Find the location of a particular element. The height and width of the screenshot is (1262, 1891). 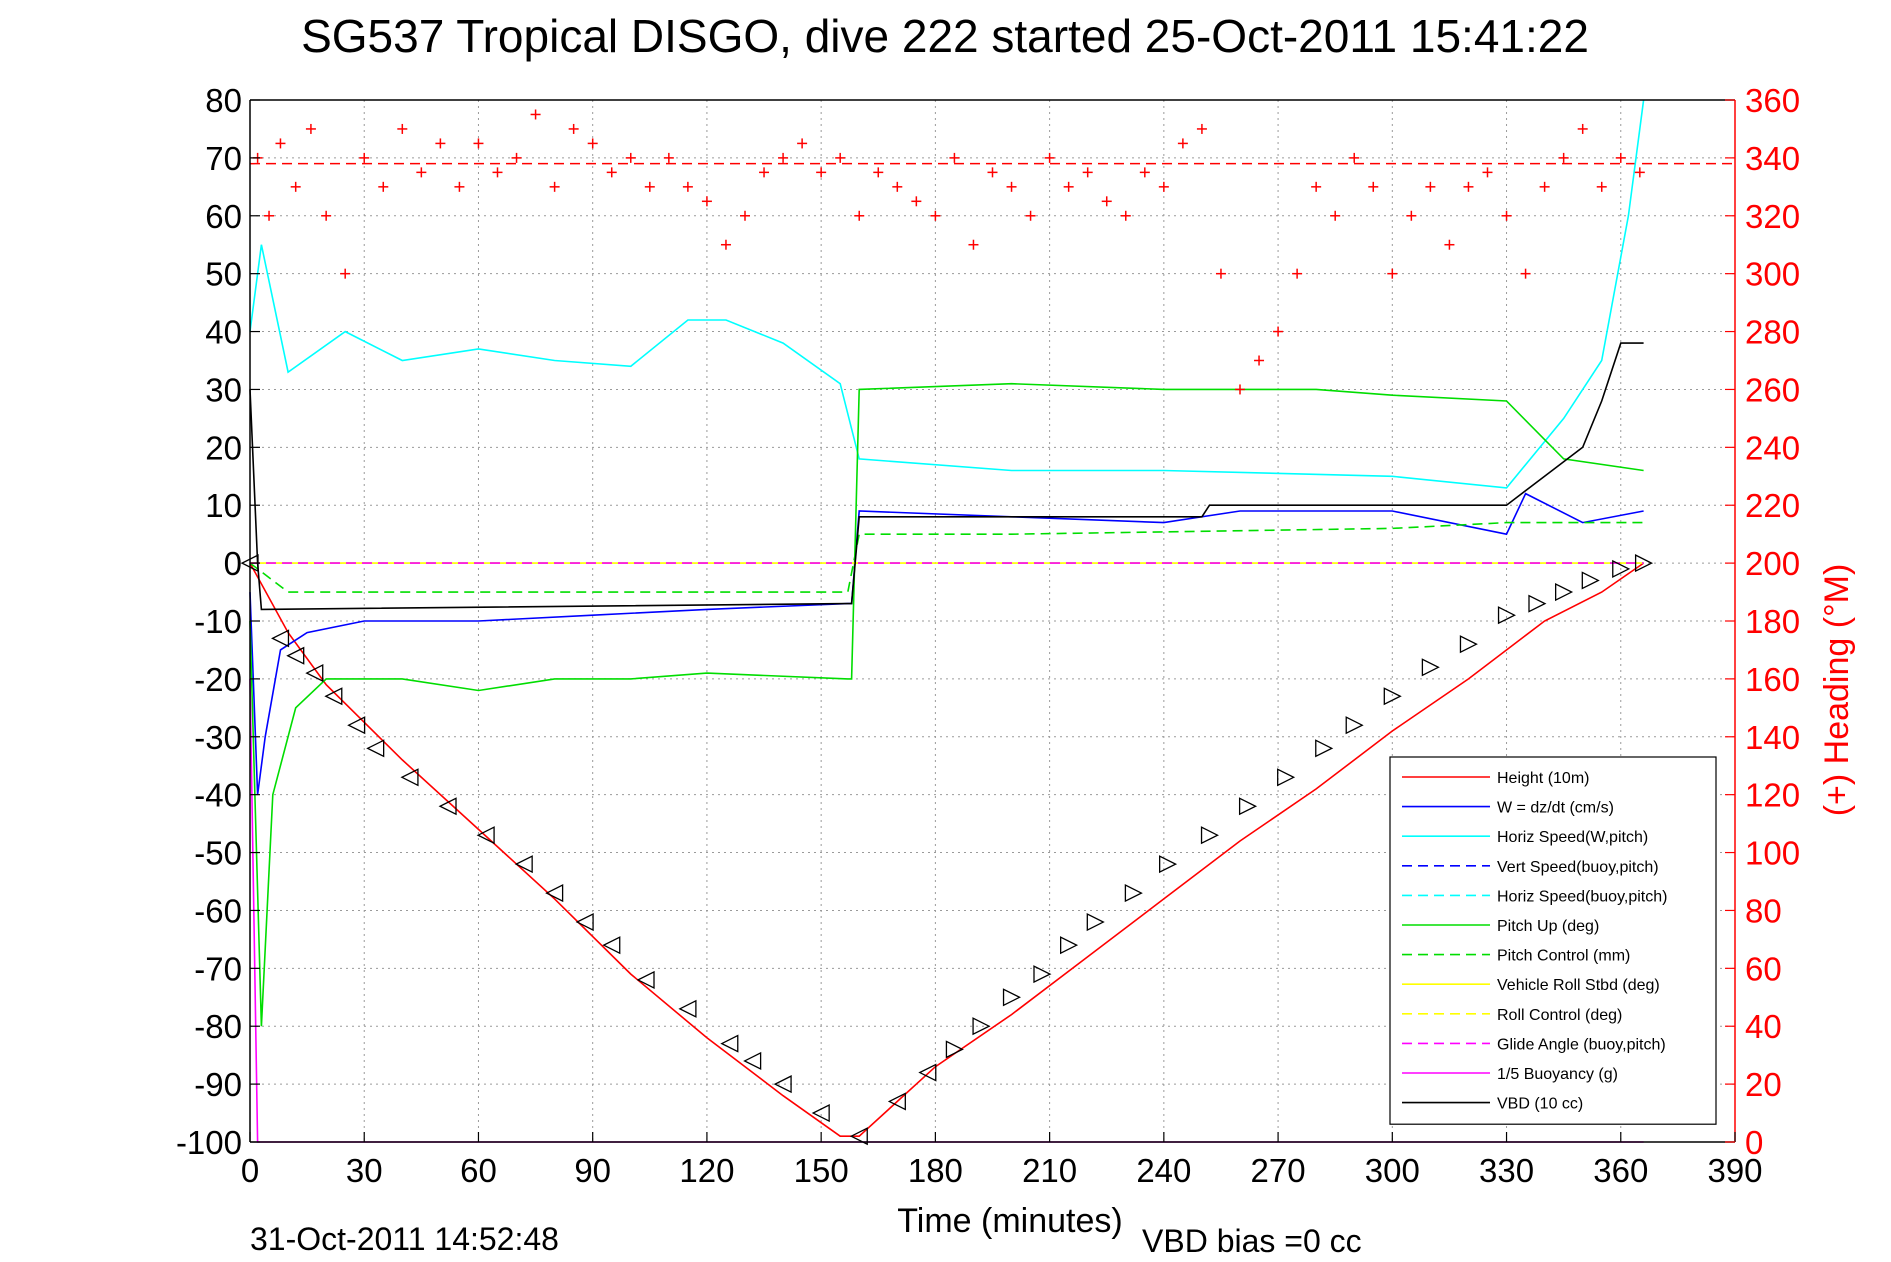

footer-vbd-bias: VBD bias =0 cc is located at coordinates (1252, 1241).